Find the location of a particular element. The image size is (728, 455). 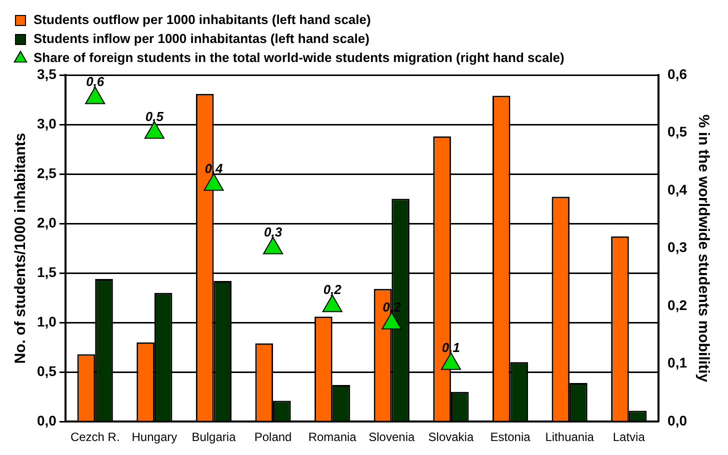

x-tick-label: Latvia is located at coordinates (629, 437).